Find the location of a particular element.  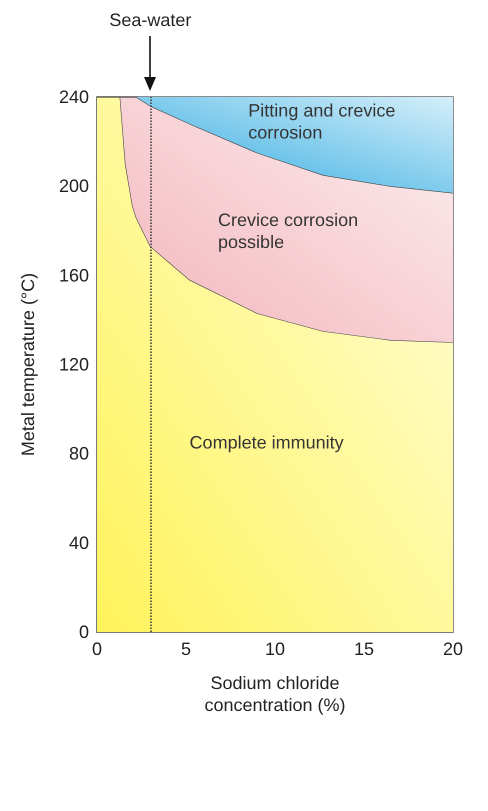

x-tick-label: 10 is located at coordinates (275, 649).